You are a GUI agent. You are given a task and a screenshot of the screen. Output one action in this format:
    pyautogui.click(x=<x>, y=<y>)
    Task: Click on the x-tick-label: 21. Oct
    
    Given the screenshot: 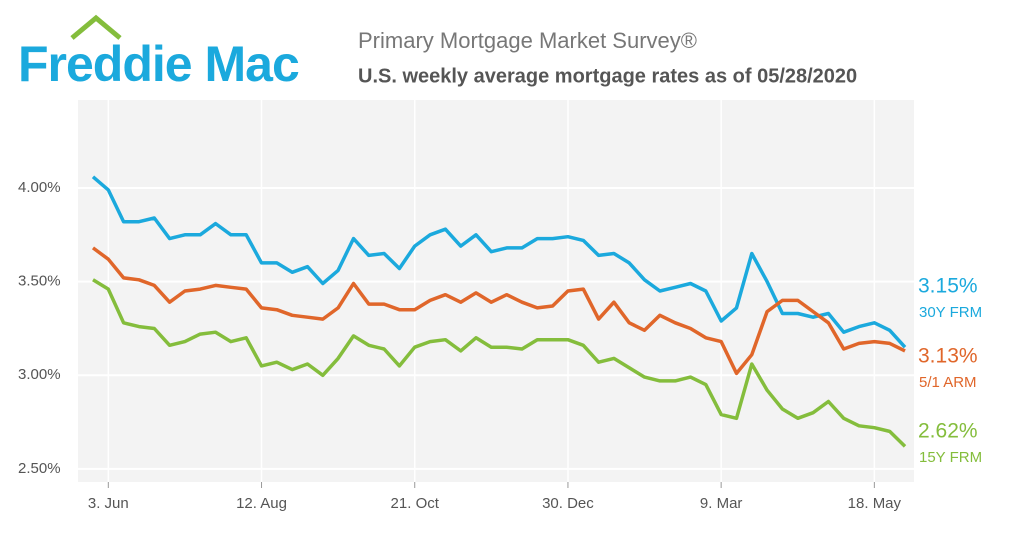 What is the action you would take?
    pyautogui.click(x=415, y=503)
    